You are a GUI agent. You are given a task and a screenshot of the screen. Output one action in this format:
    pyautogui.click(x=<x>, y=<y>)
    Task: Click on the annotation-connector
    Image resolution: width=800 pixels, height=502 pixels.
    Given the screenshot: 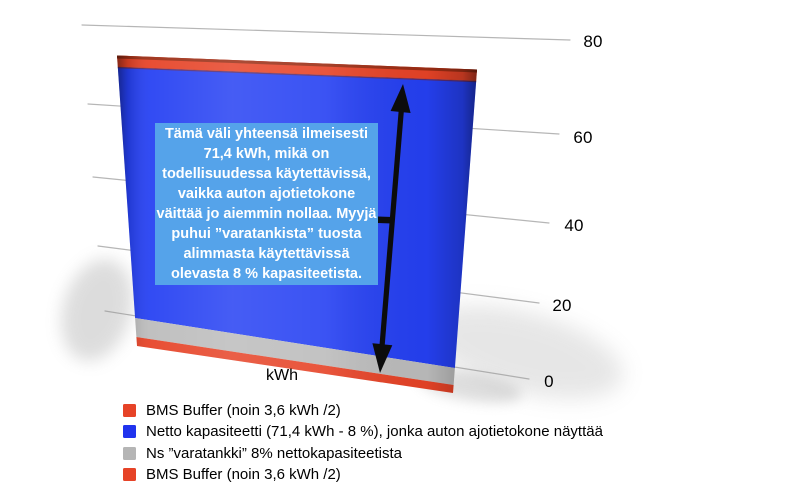 What is the action you would take?
    pyautogui.click(x=385, y=220)
    